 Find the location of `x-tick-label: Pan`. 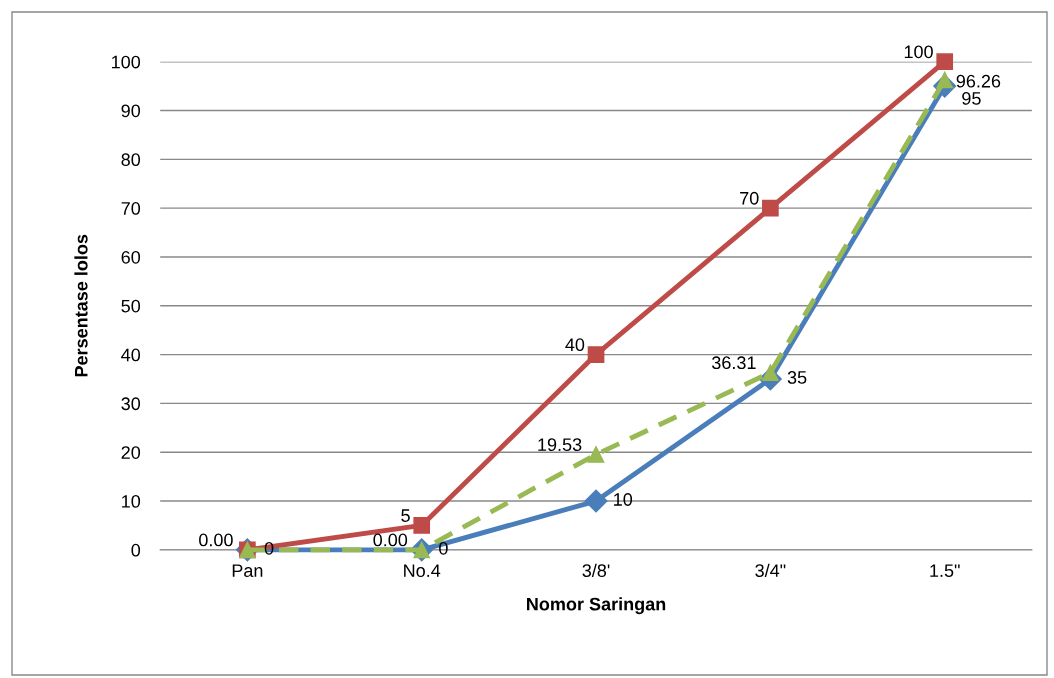

x-tick-label: Pan is located at coordinates (247, 571).